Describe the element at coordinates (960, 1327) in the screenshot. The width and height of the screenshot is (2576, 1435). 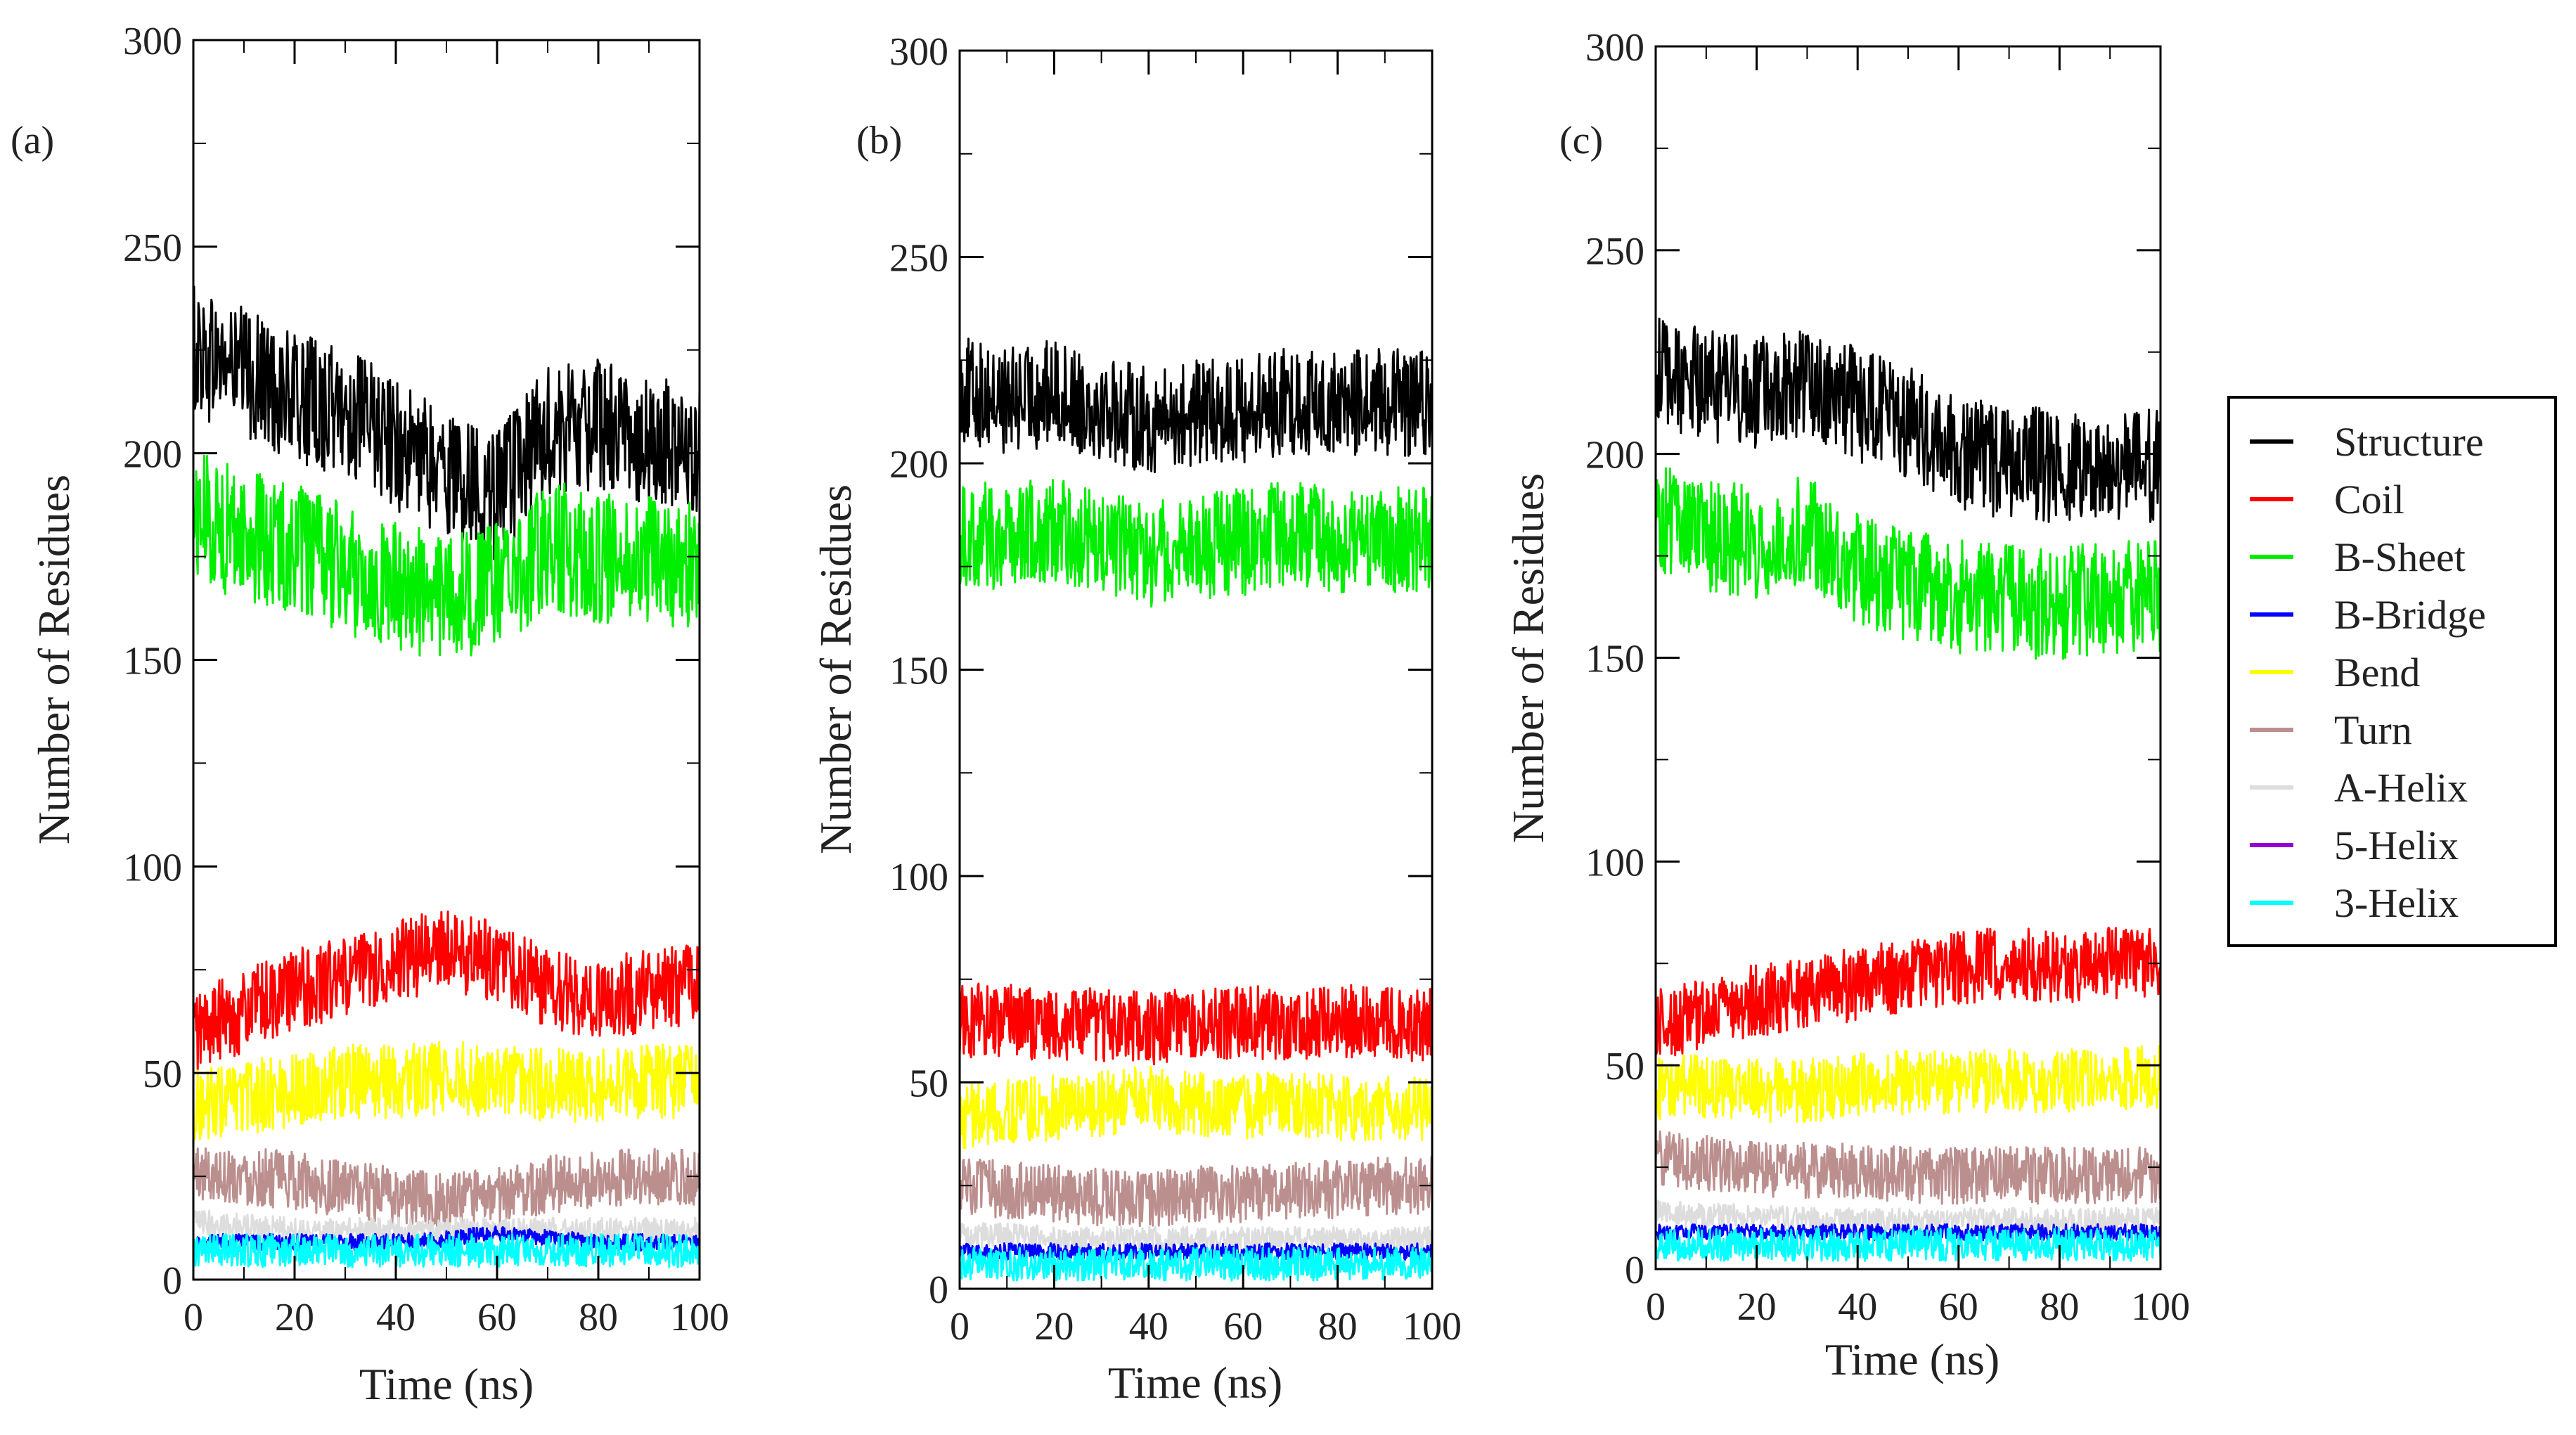
I see `panel-b-xtick-label: 0` at that location.